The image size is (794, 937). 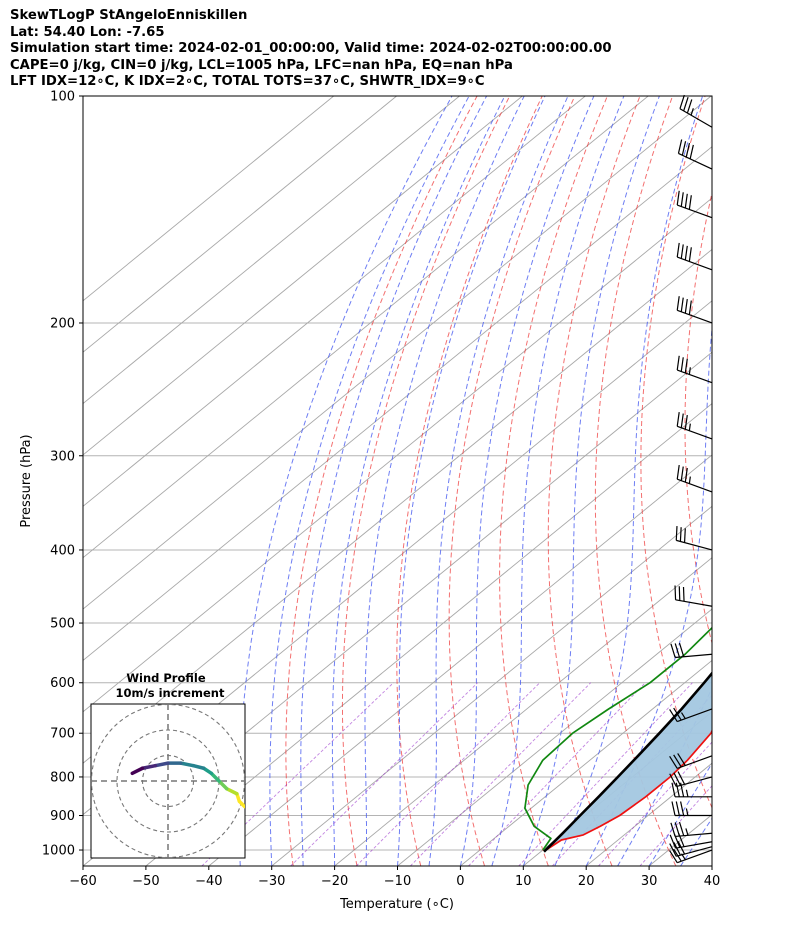 What do you see at coordinates (586, 881) in the screenshot?
I see `x-tick-label: 20` at bounding box center [586, 881].